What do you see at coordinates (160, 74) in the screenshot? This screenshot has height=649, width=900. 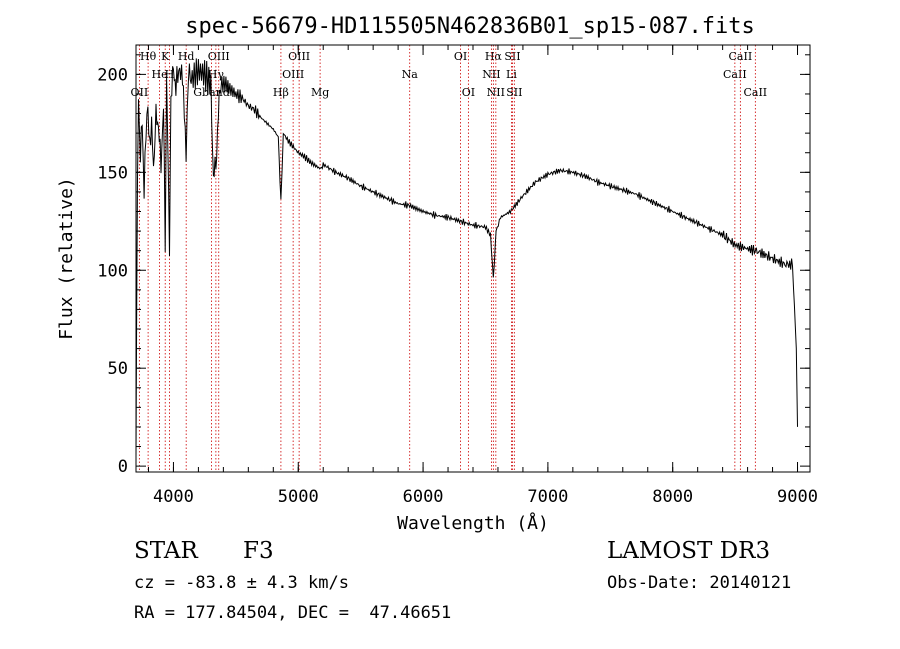 I see `line-label-4: He` at bounding box center [160, 74].